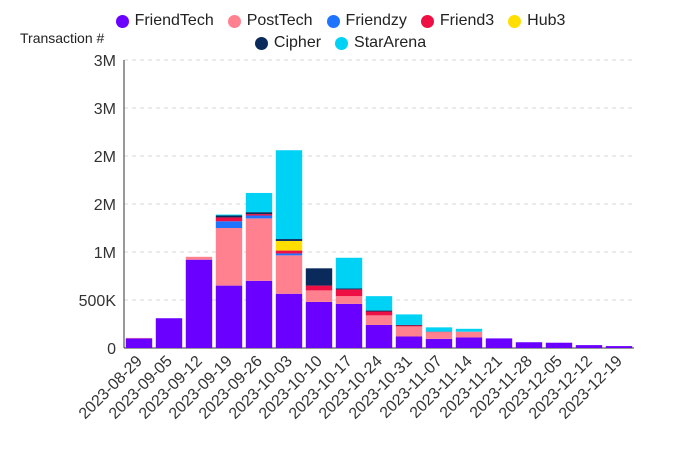 This screenshot has height=467, width=681. I want to click on y-axis-title: Transaction #, so click(62, 38).